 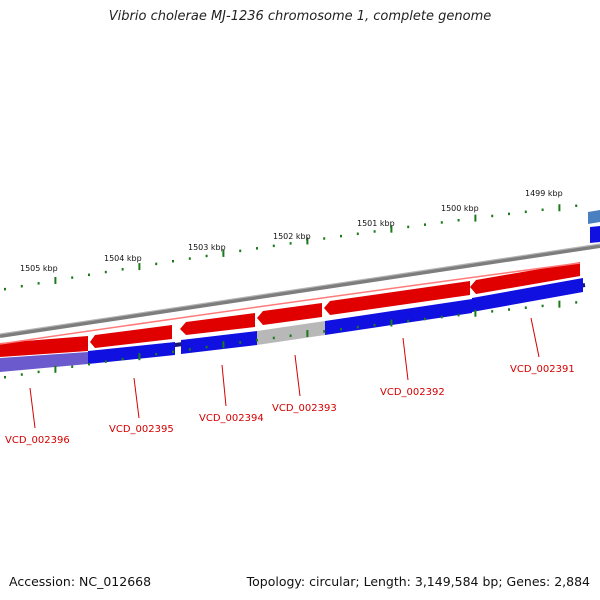 I want to click on scale-label: 1500 kbp, so click(x=460, y=208).